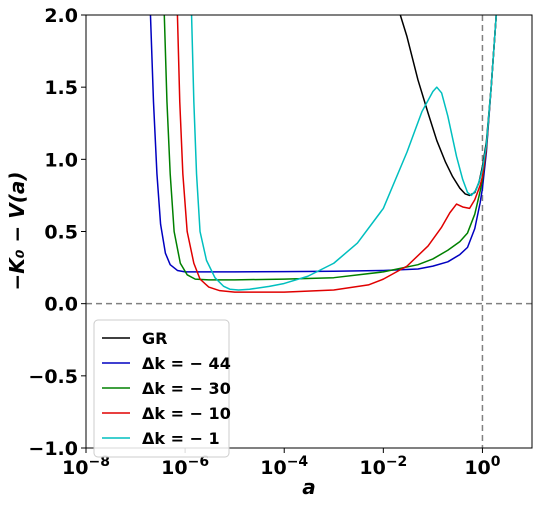 The height and width of the screenshot is (505, 543). I want to click on legend-entry: Δk = − 1, so click(181, 438).